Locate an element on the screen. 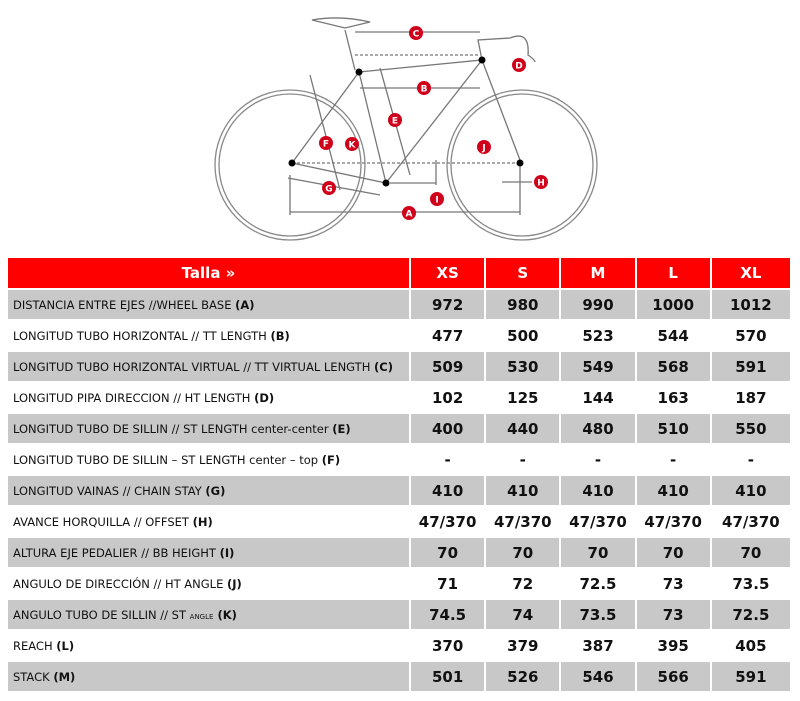  cell-value: 477 is located at coordinates (449, 336).